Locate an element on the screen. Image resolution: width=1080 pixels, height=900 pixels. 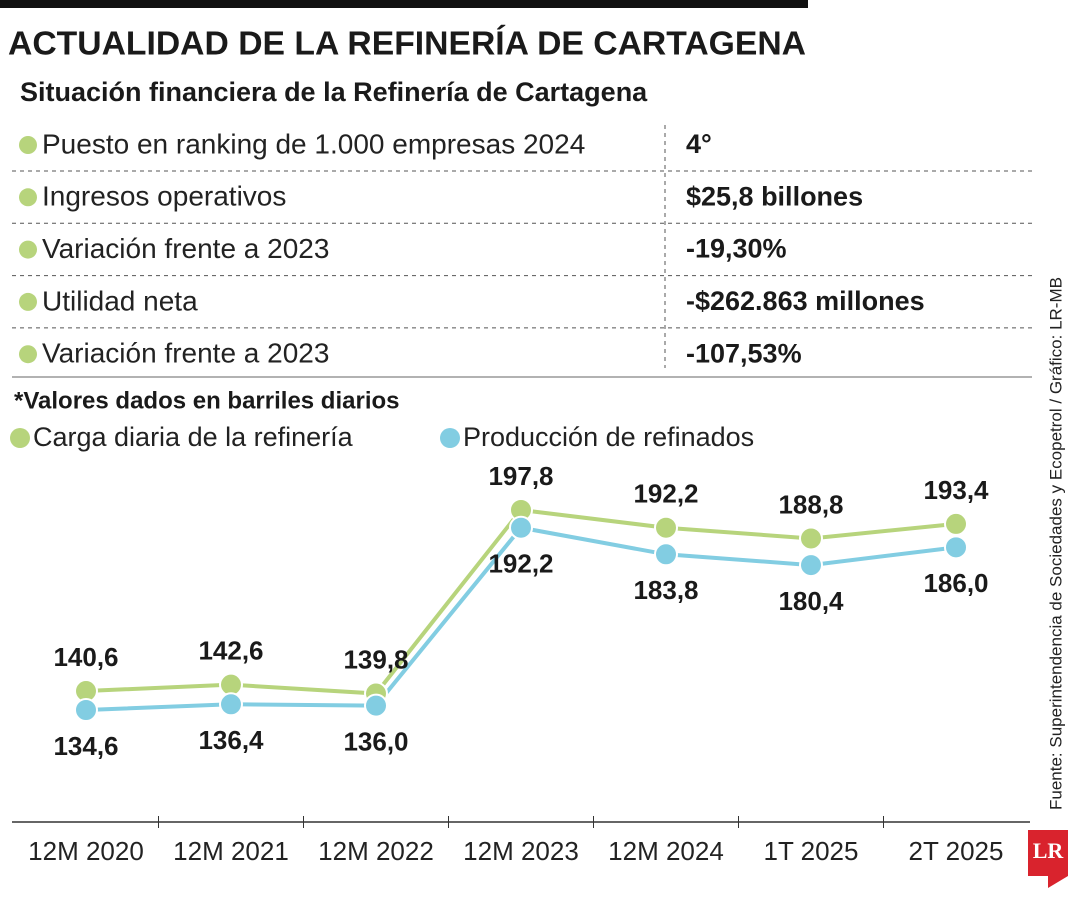
x-tick-label: 12M 2022 is located at coordinates (376, 851).